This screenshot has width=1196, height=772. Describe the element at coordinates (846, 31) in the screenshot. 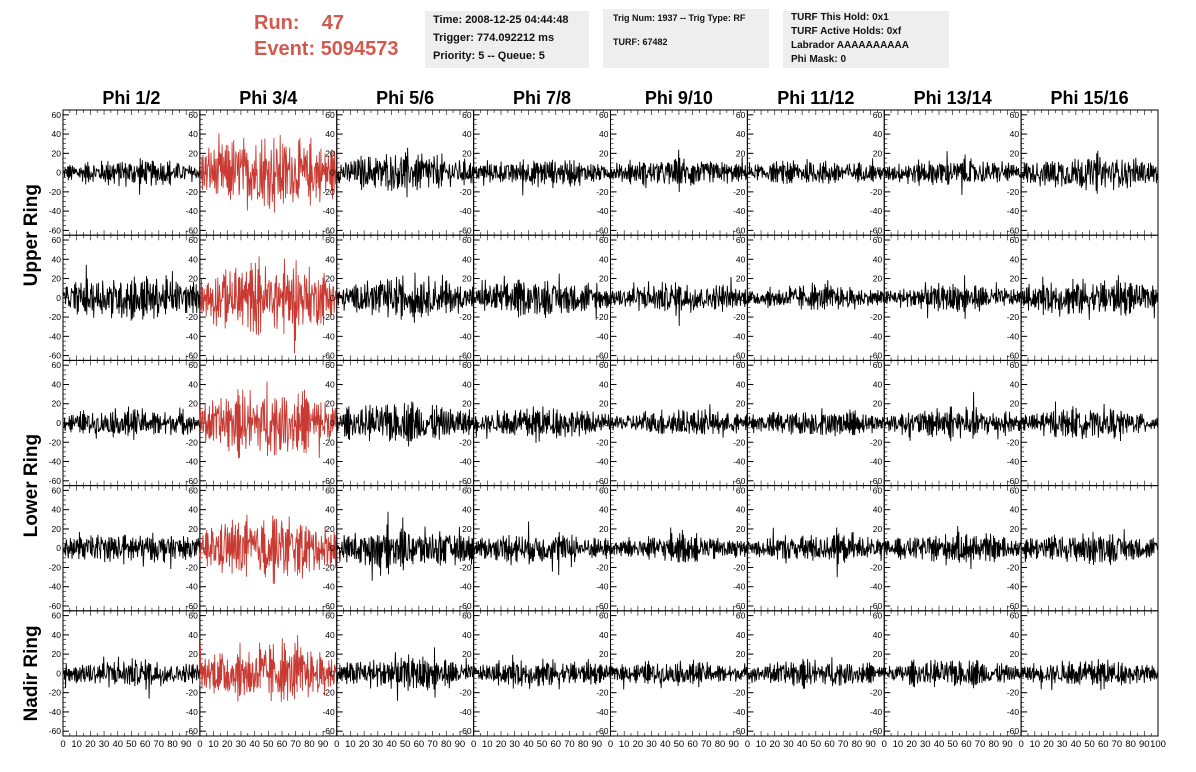

I see `turf-active-holds-text: TURF Active Holds: 0xf` at that location.